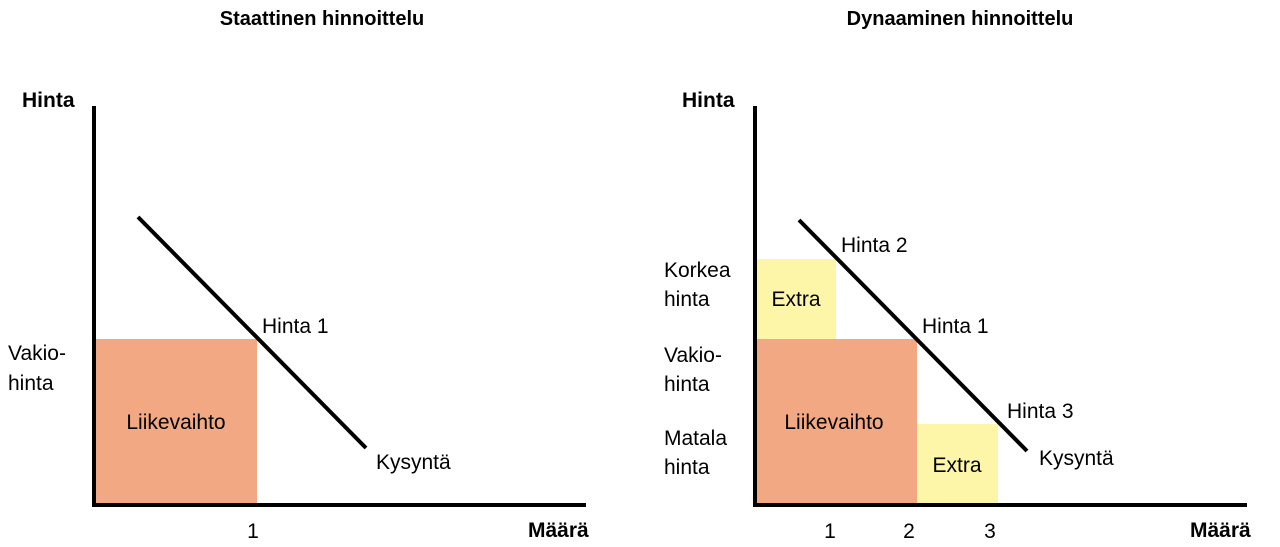 This screenshot has width=1280, height=547. I want to click on dynamic-extra-low-area, so click(957, 464).